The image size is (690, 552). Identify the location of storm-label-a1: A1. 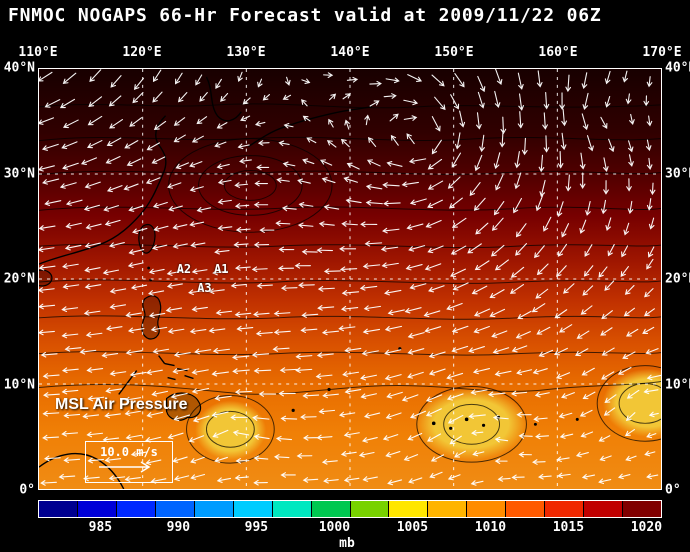
(221, 268).